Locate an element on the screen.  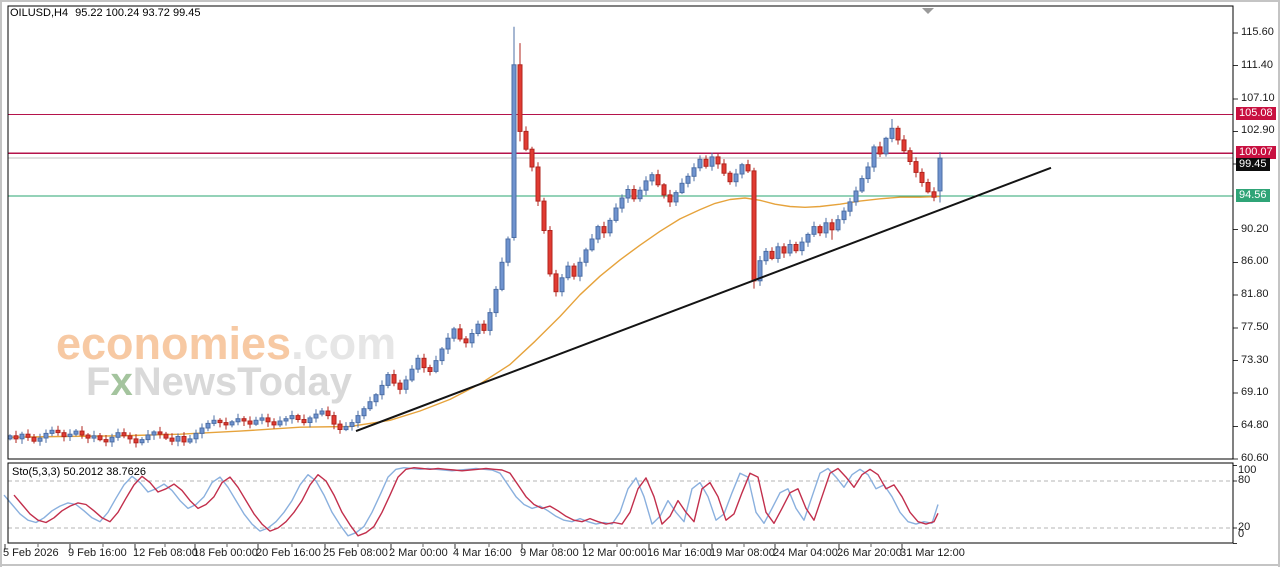
watermark-f-text: F is located at coordinates (98, 382).